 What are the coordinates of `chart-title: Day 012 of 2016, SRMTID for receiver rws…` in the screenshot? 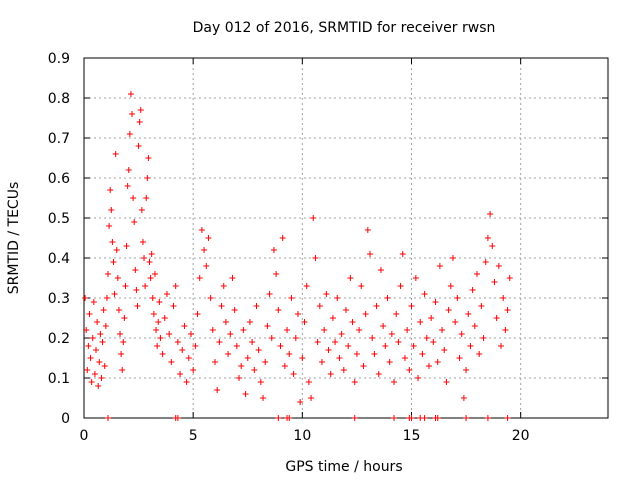 It's located at (344, 28).